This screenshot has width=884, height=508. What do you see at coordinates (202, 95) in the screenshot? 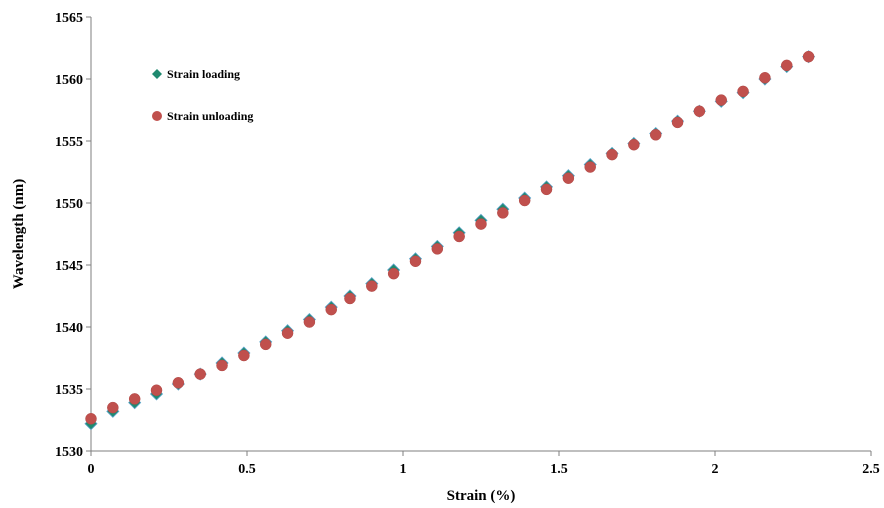
I see `legend: Strain loading Strain unloading` at bounding box center [202, 95].